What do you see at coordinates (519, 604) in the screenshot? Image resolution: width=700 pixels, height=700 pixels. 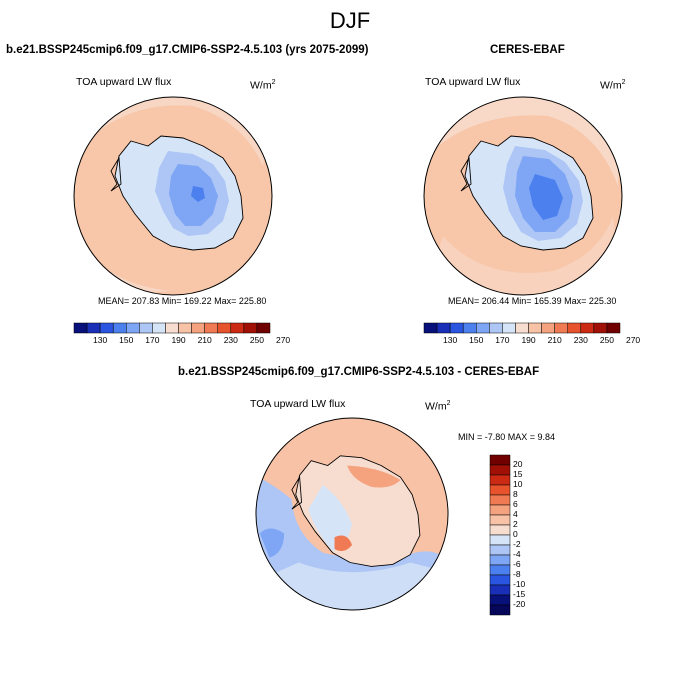 I see `diff-colorbar-tick: -20` at bounding box center [519, 604].